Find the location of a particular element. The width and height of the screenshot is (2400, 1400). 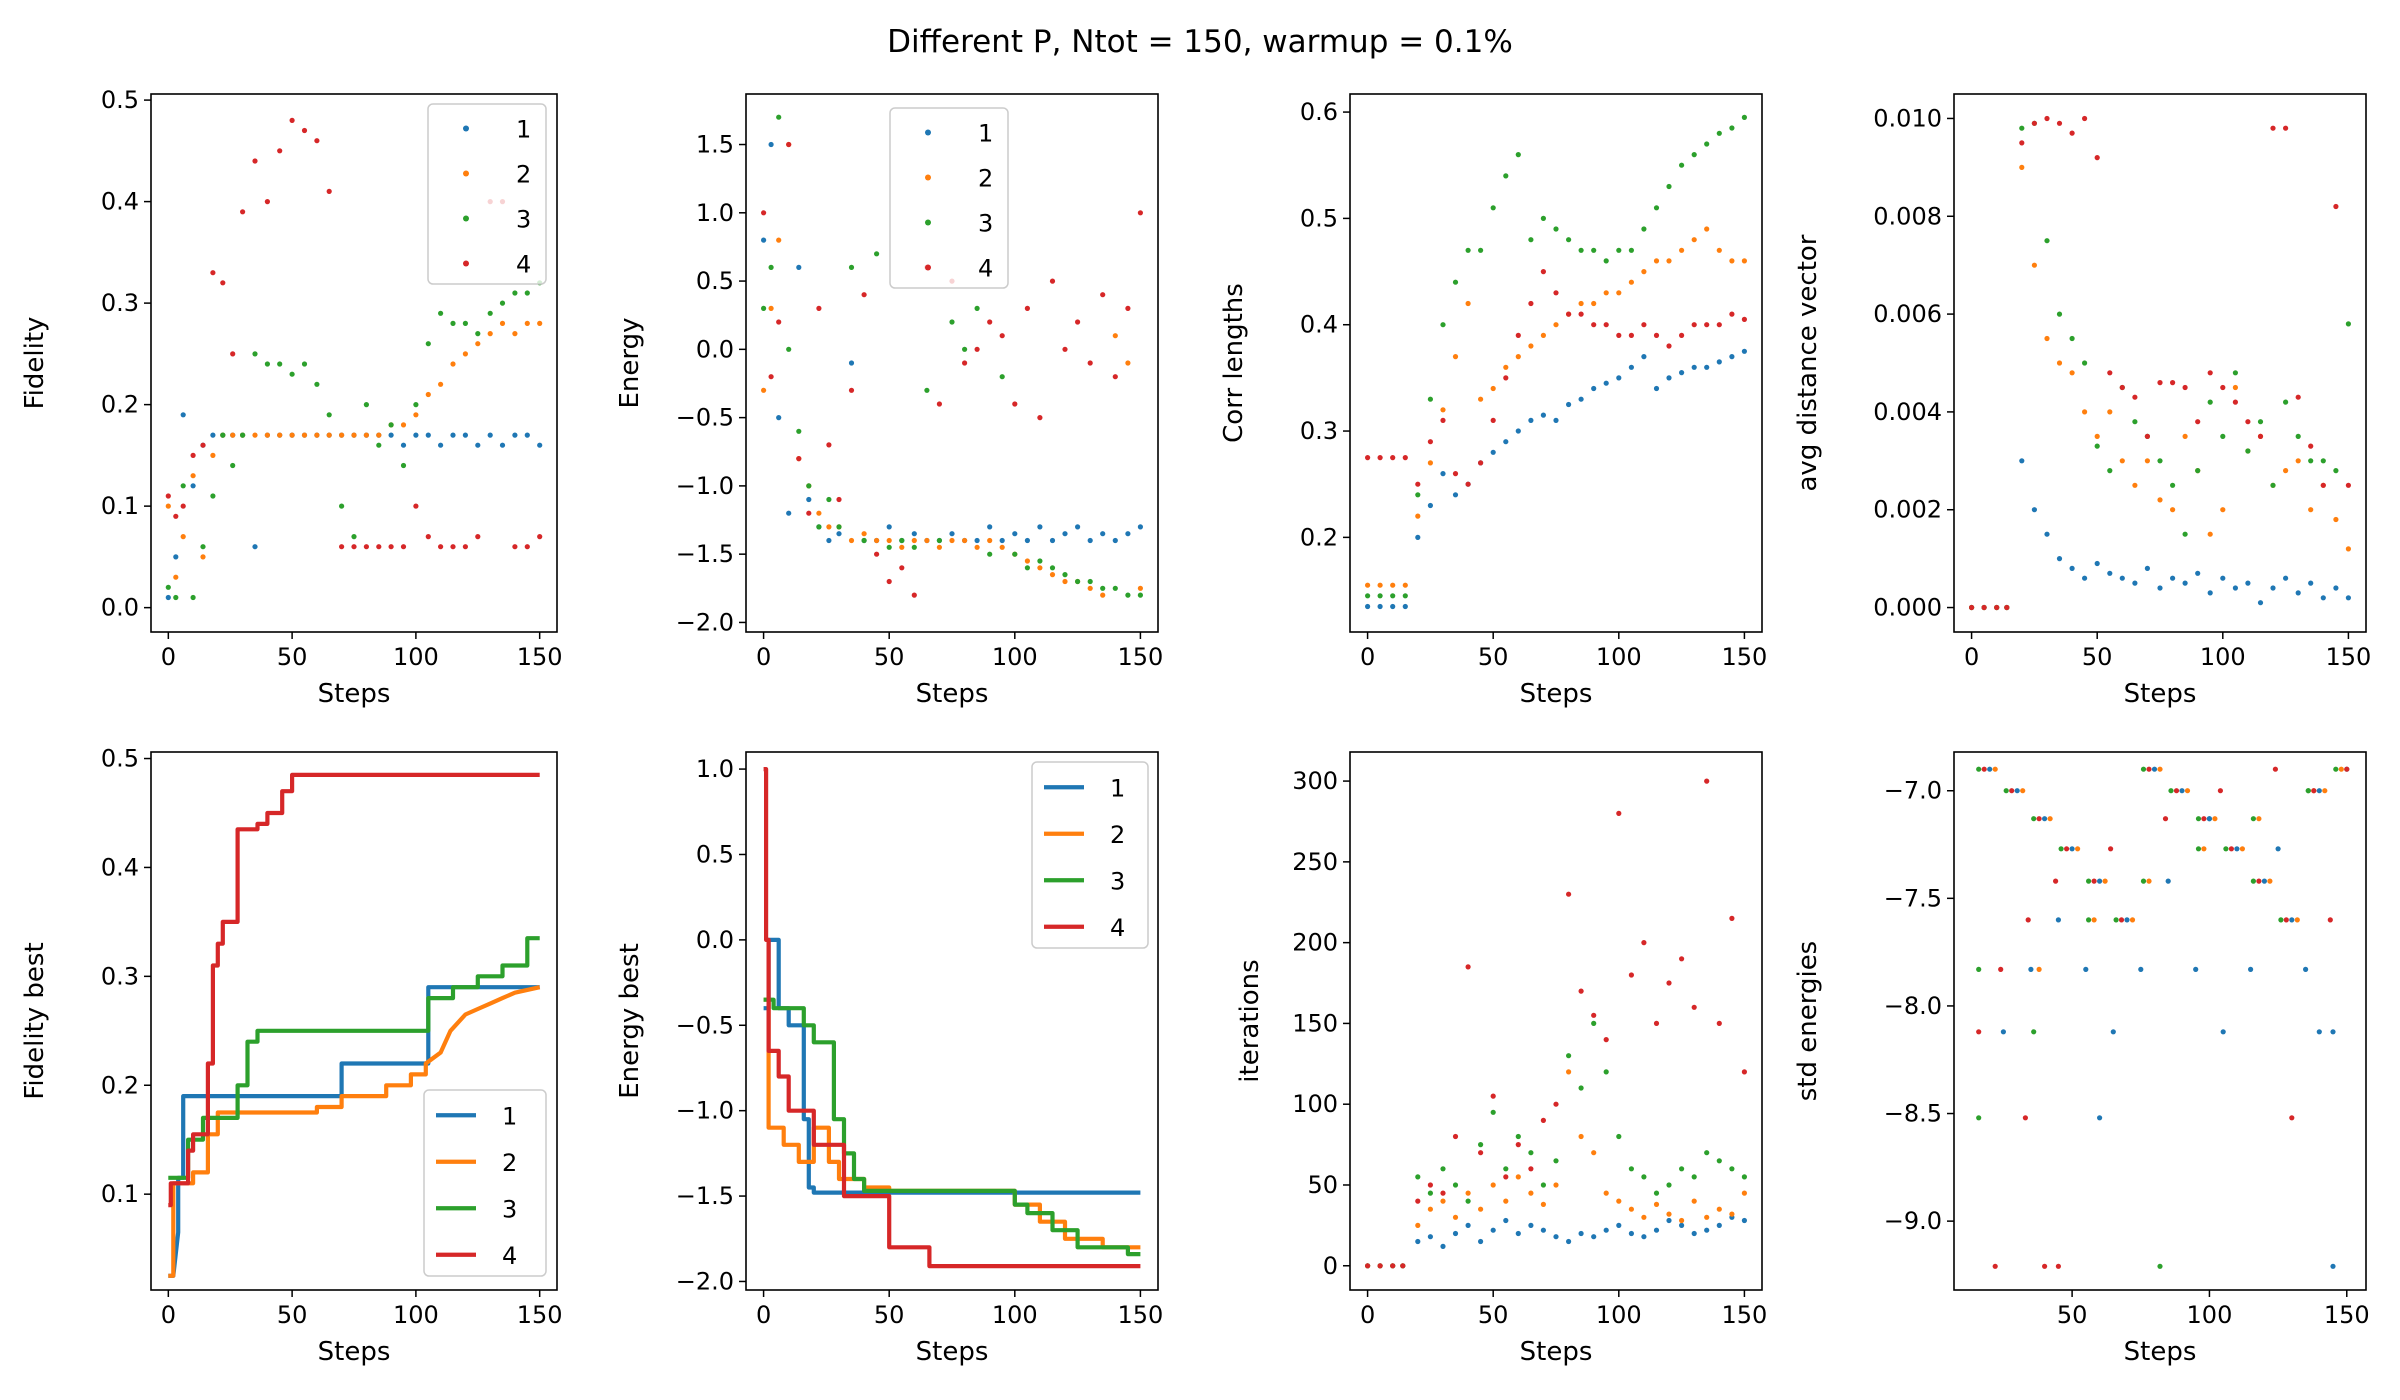

y-tick-label: −1.5 is located at coordinates (705, 554).